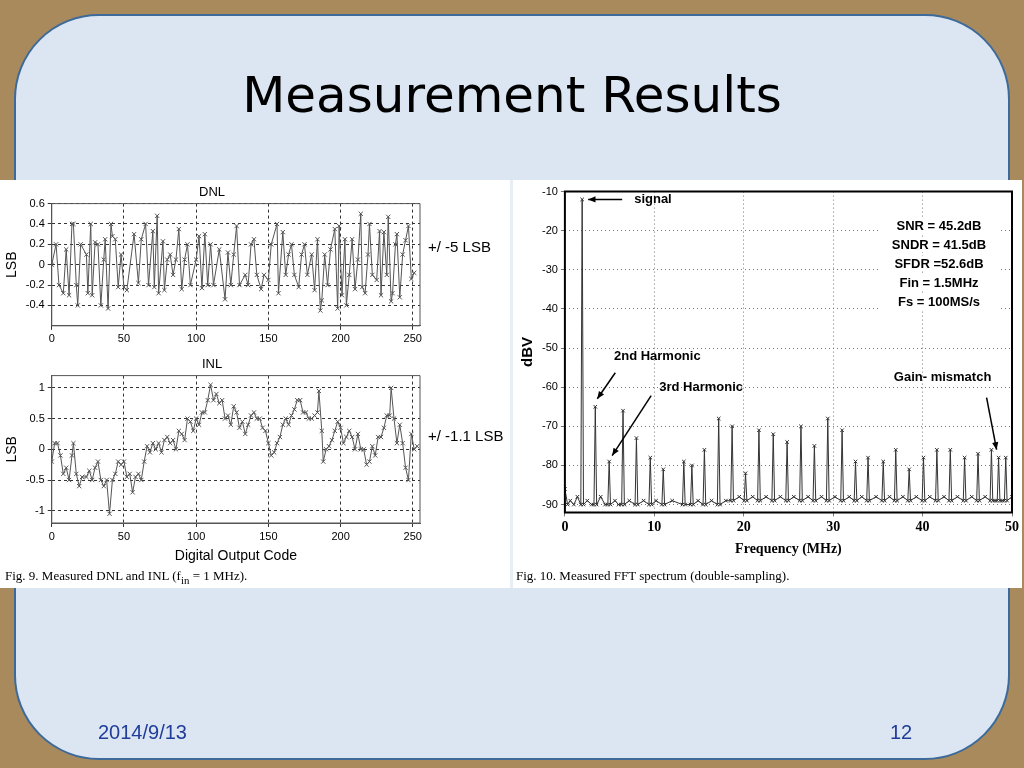  I want to click on y-tick-label: -20, so click(549, 229).